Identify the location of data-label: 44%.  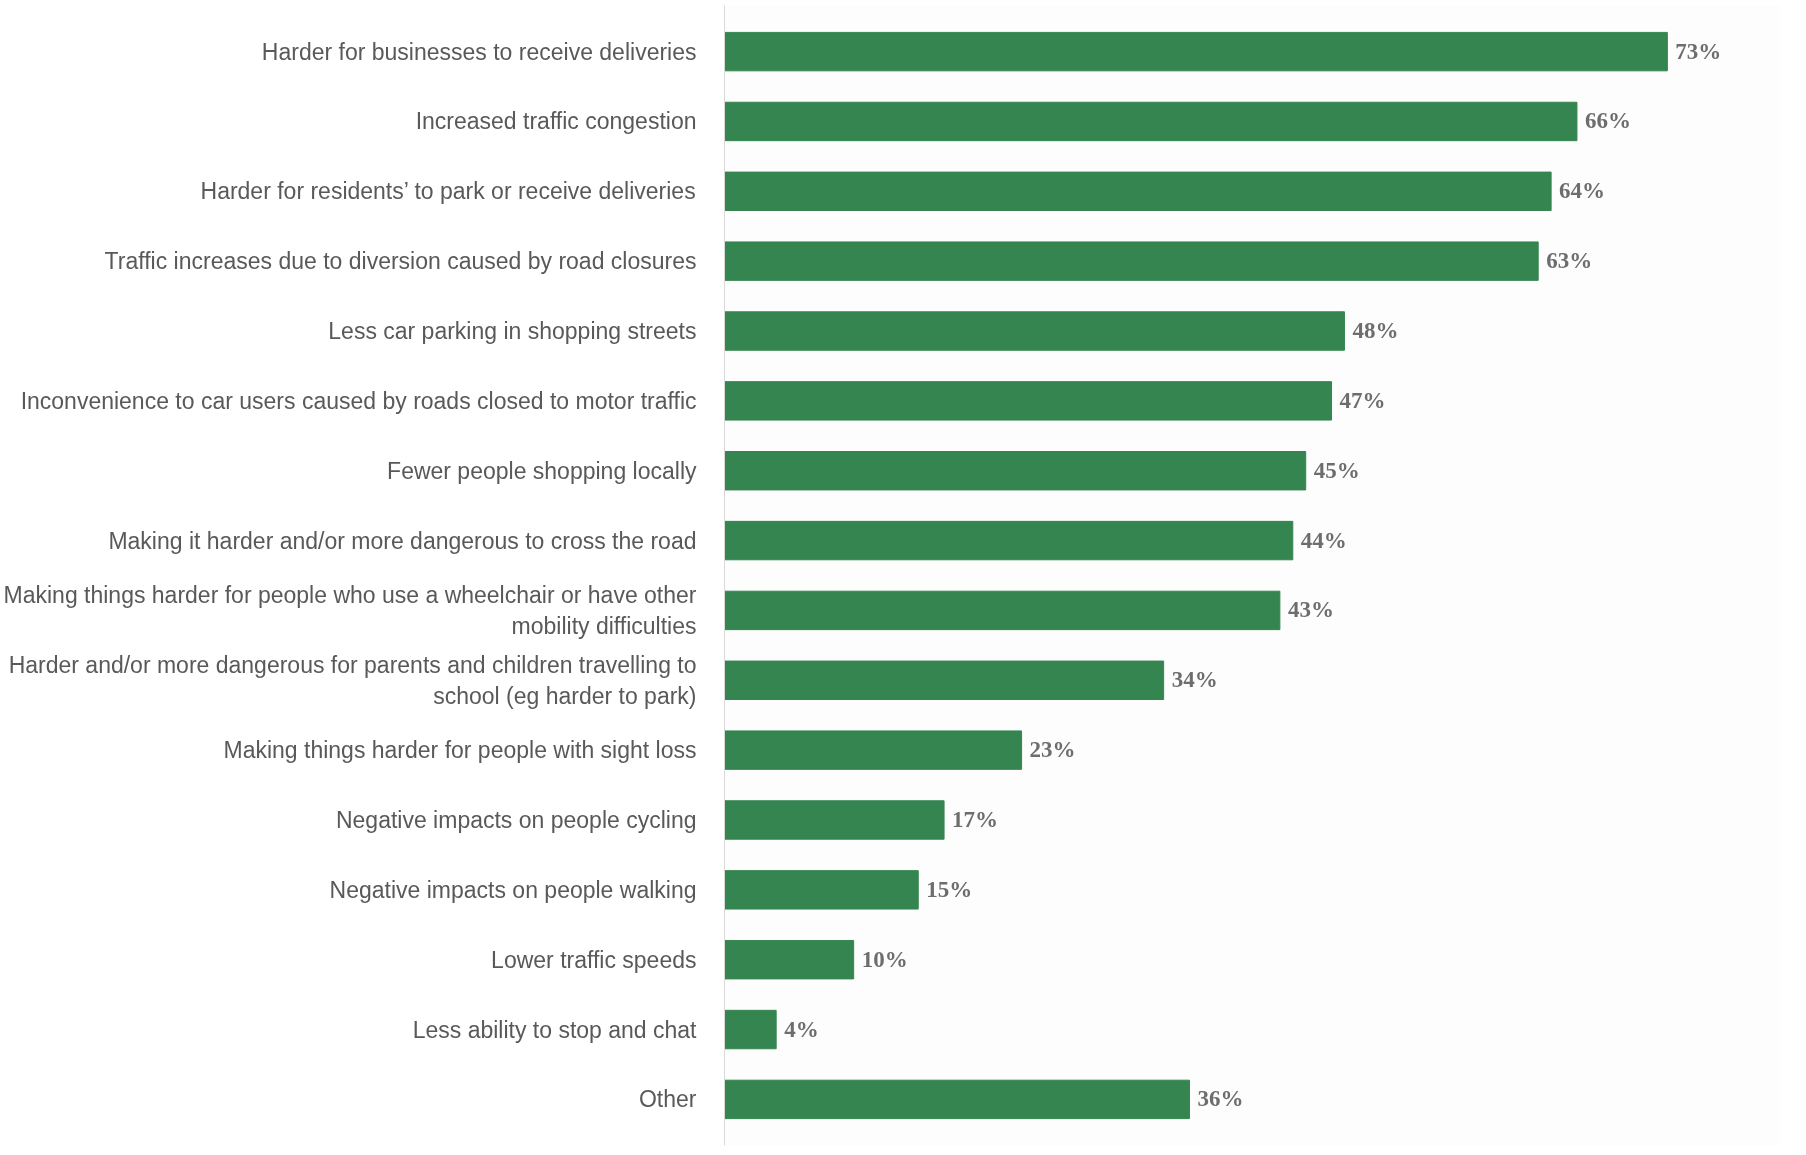
(1323, 540).